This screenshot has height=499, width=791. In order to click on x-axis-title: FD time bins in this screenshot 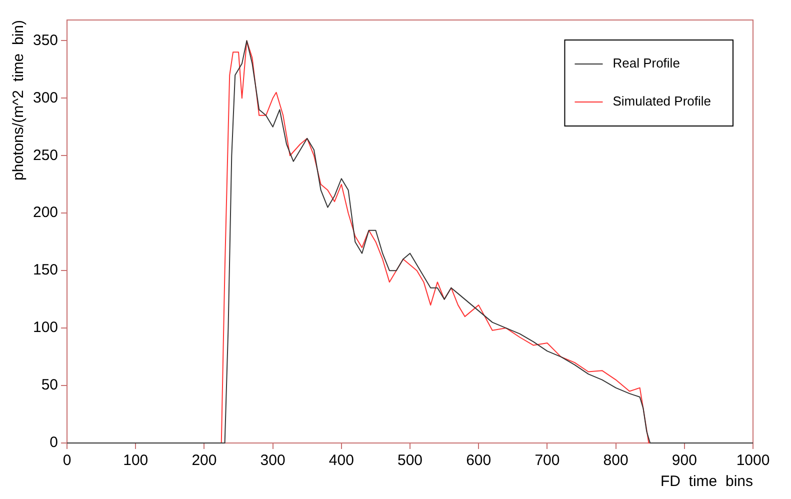, I will do `click(706, 481)`.